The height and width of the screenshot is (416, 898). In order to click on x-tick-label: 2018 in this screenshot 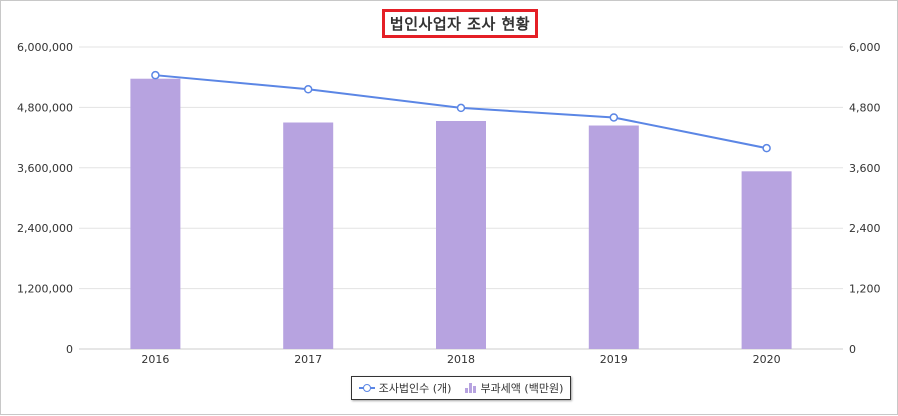, I will do `click(461, 359)`.